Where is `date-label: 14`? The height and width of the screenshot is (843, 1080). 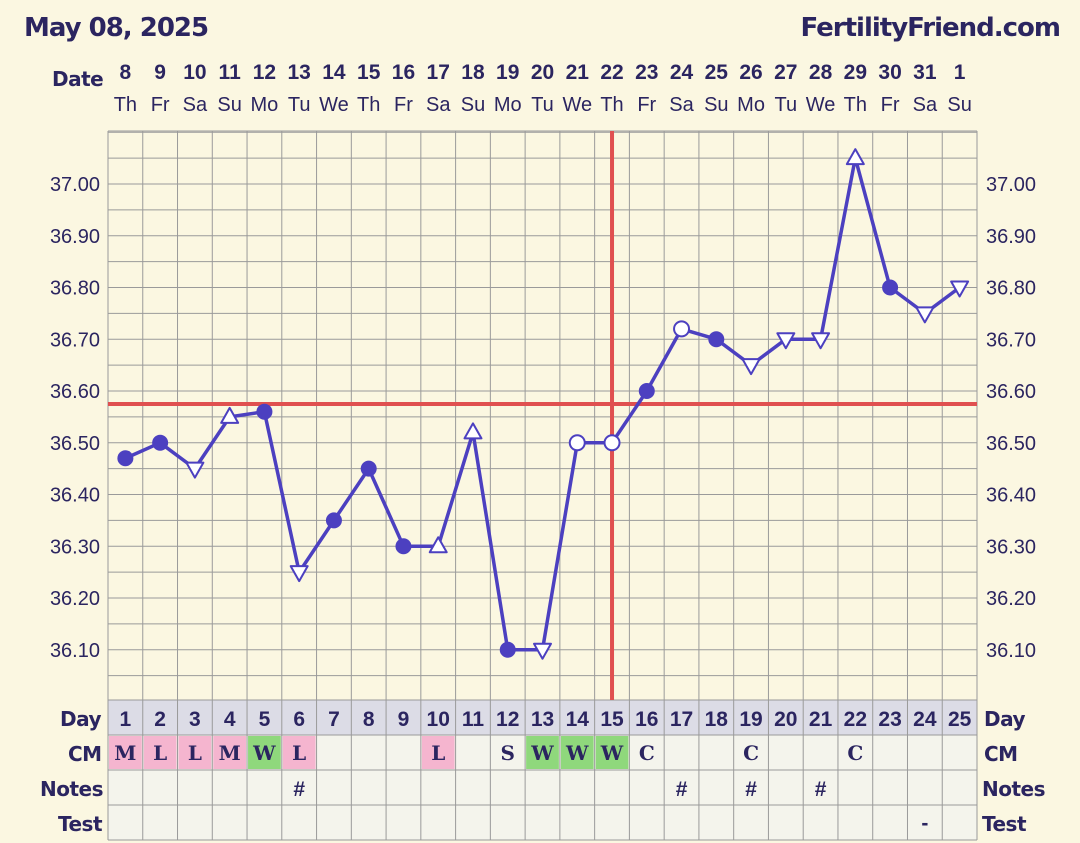 date-label: 14 is located at coordinates (334, 72).